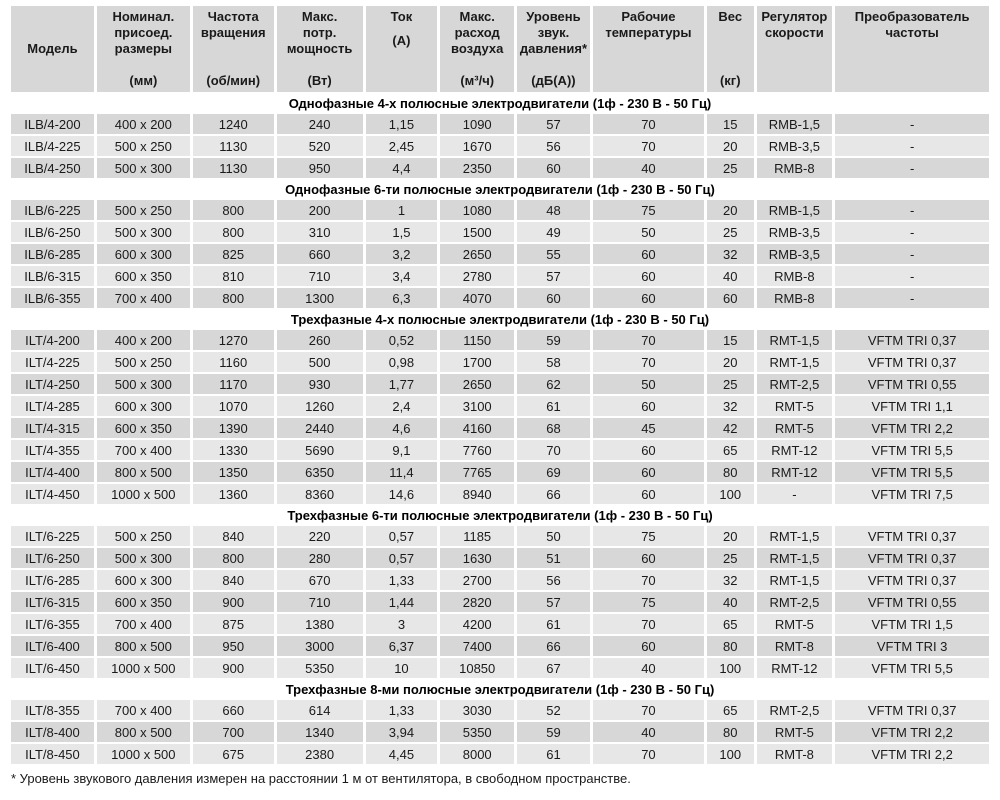 This screenshot has width=1000, height=800. I want to click on cell-weight: 65, so click(730, 450).